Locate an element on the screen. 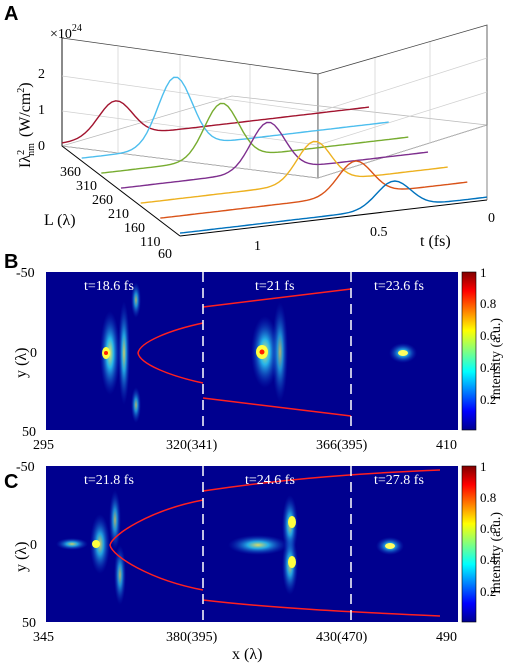  l-tick-260: 260 is located at coordinates (102, 200).